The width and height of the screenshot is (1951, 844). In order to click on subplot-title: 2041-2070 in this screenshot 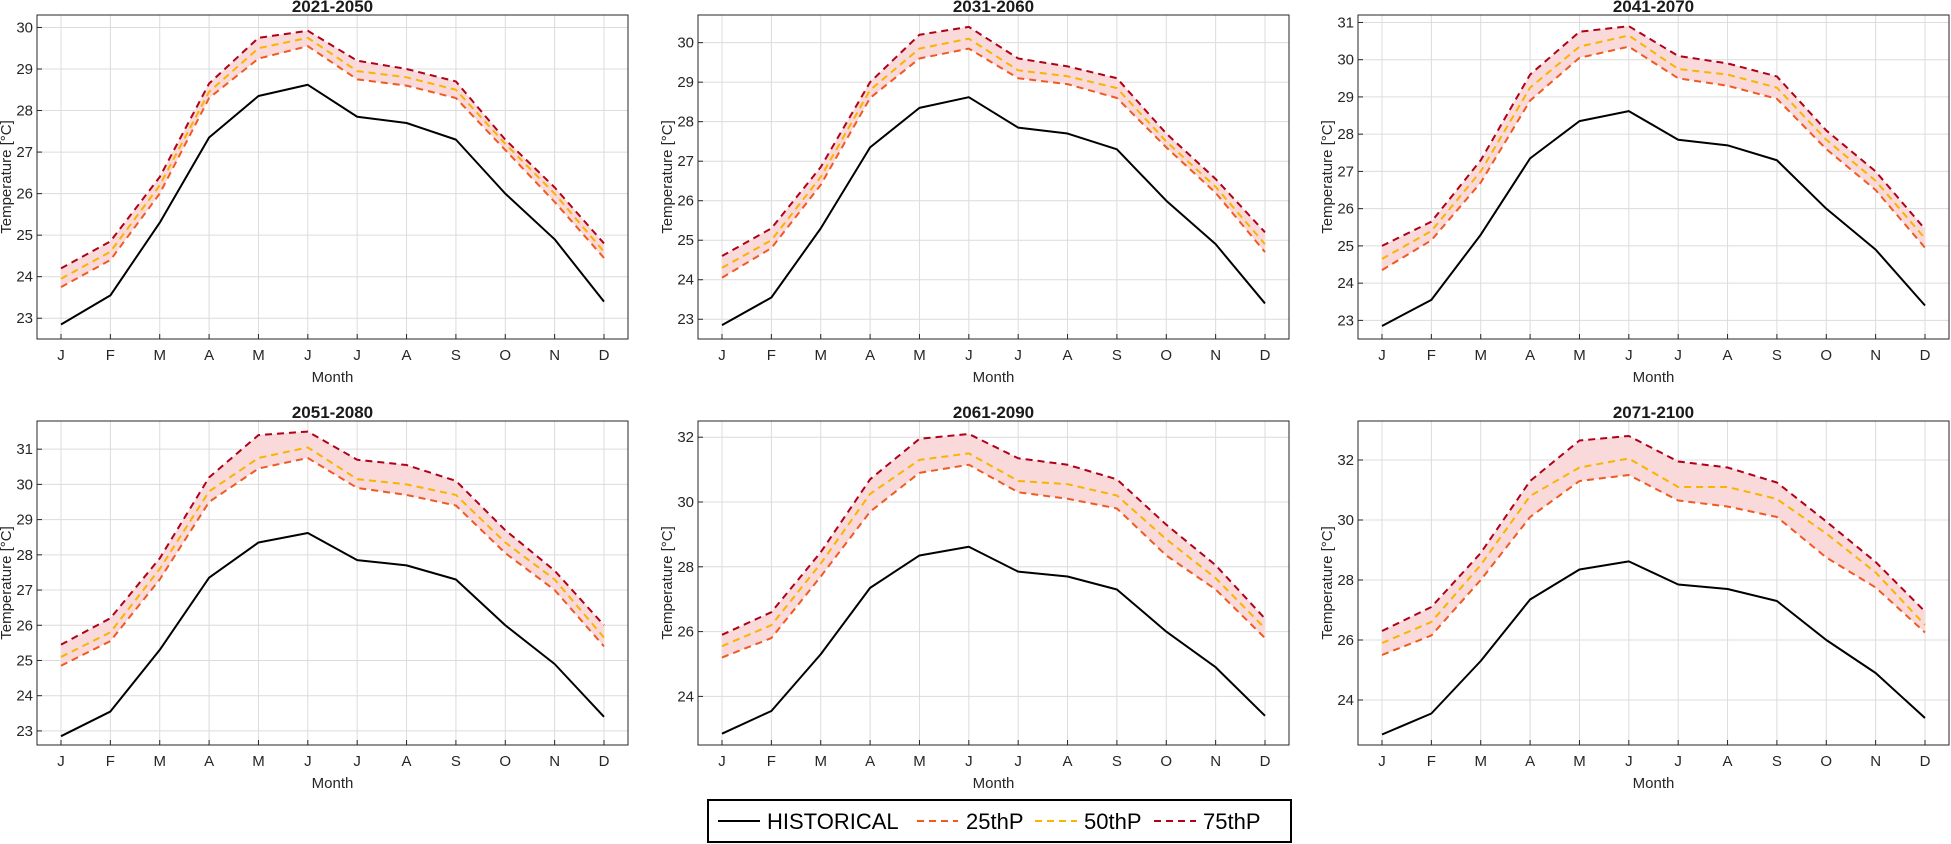, I will do `click(1653, 8)`.